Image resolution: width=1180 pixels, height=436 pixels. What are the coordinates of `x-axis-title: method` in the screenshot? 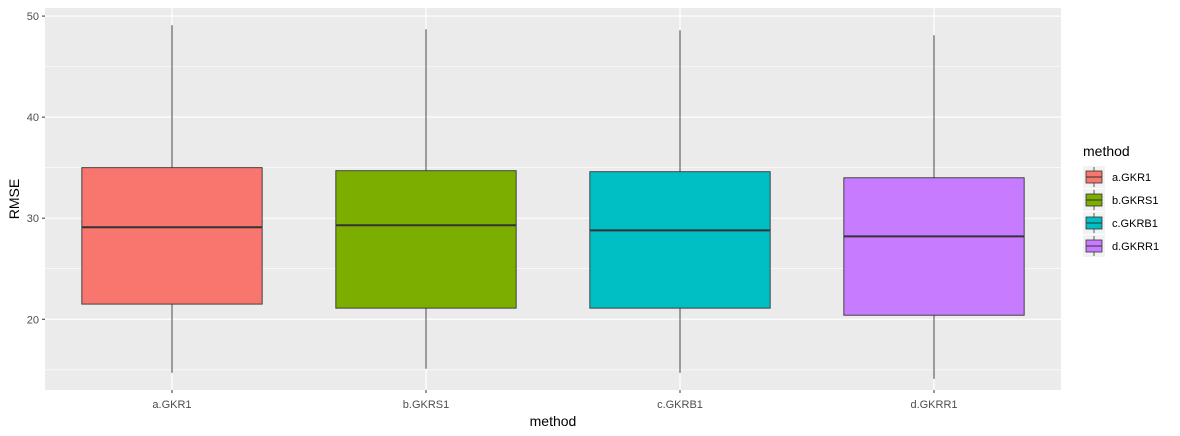 It's located at (553, 421).